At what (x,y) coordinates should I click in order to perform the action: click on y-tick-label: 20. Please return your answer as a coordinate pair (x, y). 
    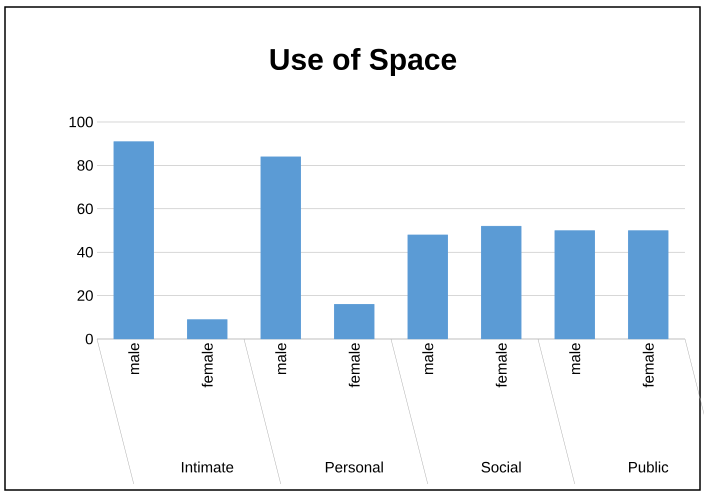
    Looking at the image, I should click on (85, 295).